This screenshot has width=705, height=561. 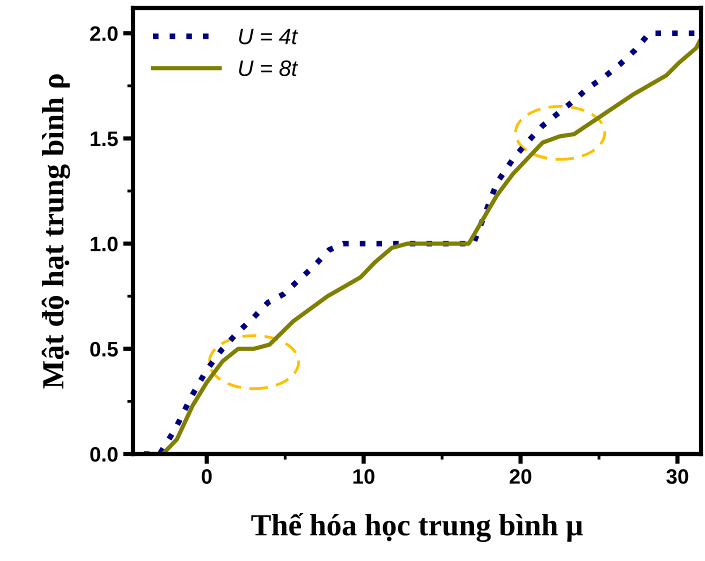 What do you see at coordinates (104, 139) in the screenshot?
I see `y-tick-label: 1.5` at bounding box center [104, 139].